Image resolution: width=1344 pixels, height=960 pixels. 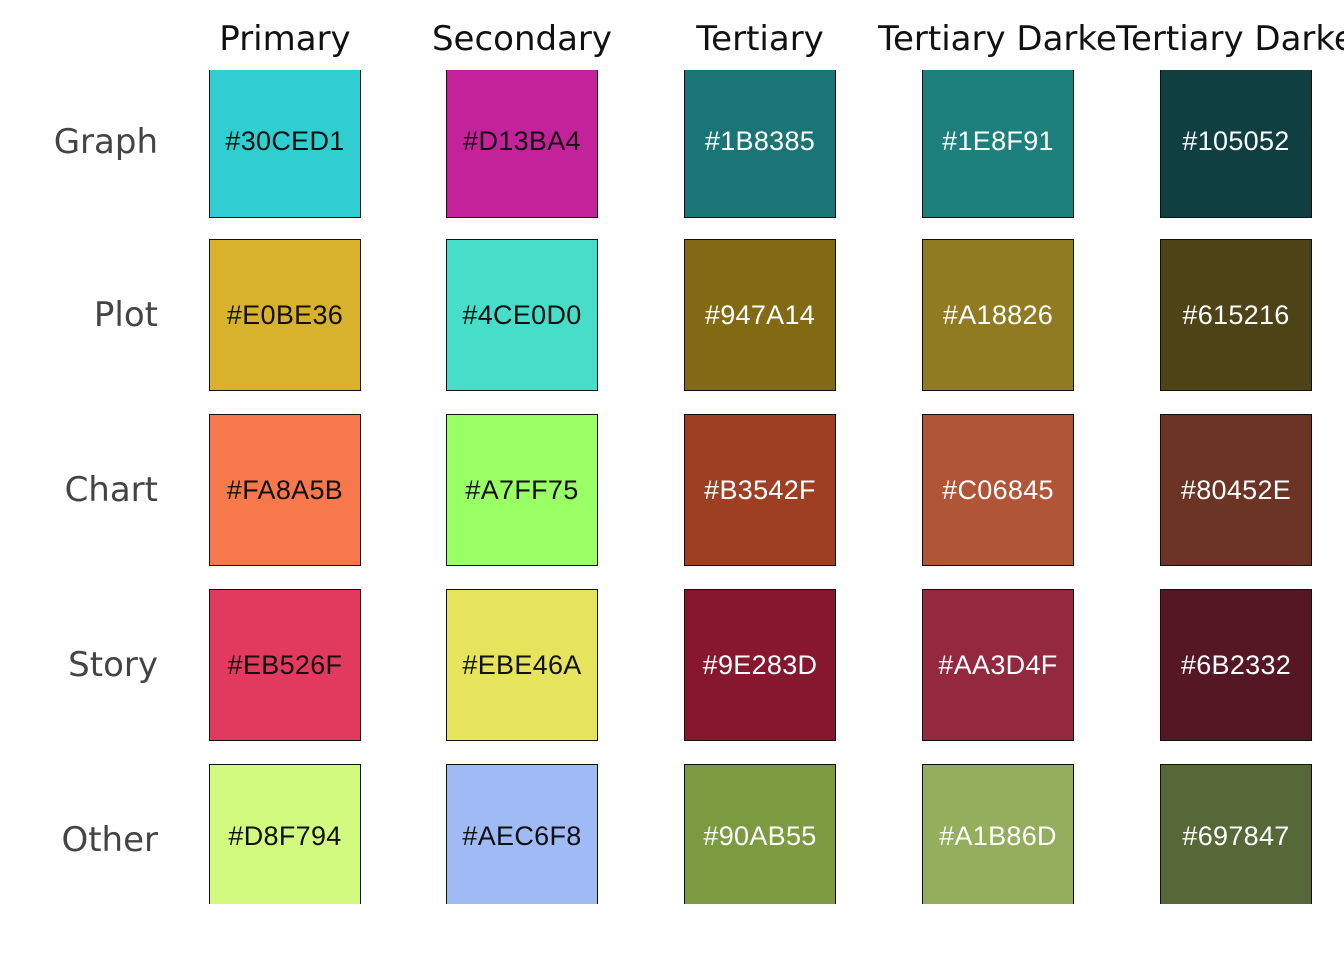 I want to click on color-swatch: #6B2332, so click(x=1236, y=665).